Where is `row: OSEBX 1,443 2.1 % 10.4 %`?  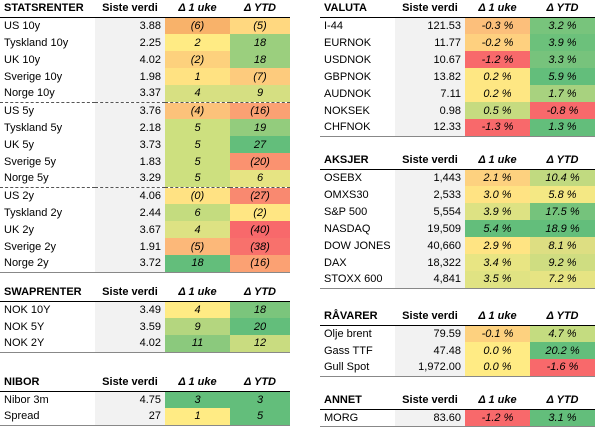 row: OSEBX 1,443 2.1 % 10.4 % is located at coordinates (457, 177).